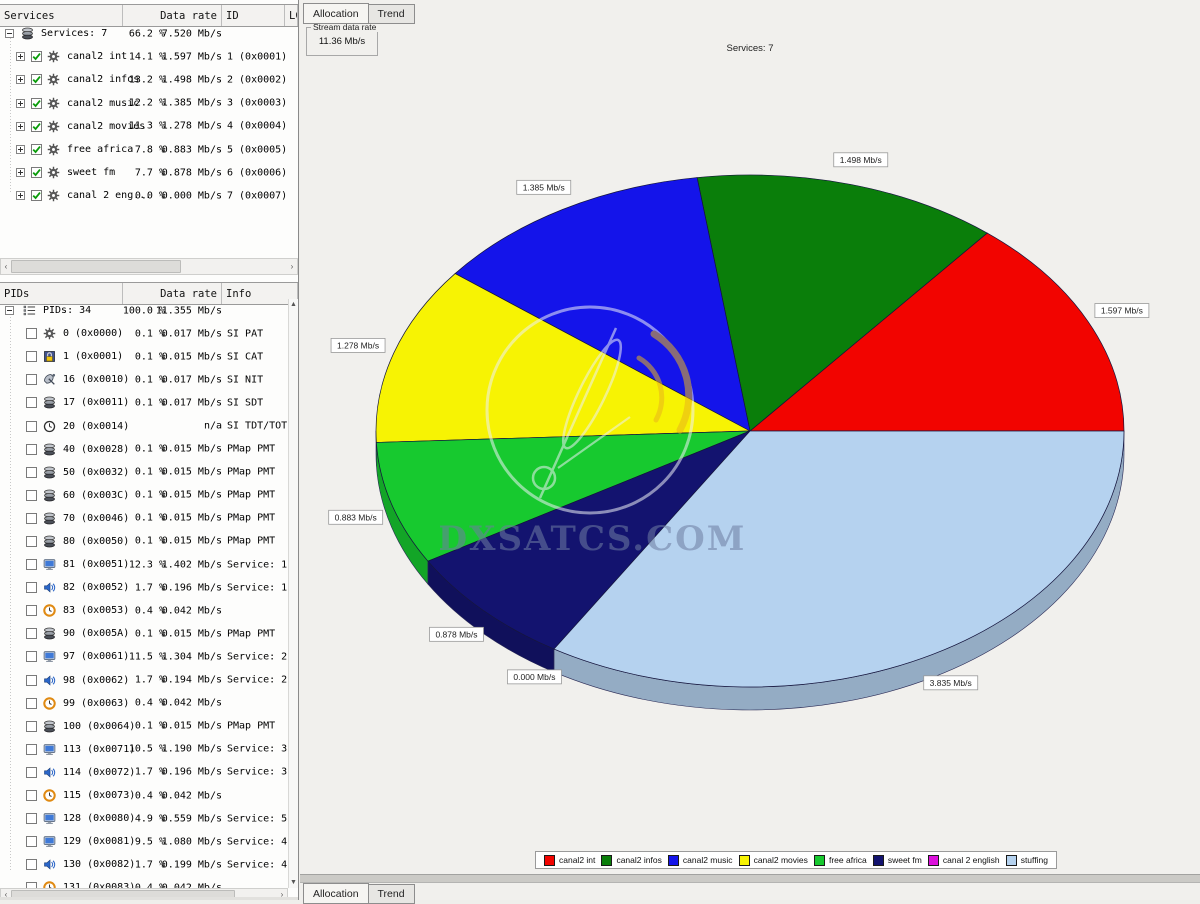 This screenshot has width=1200, height=904. I want to click on data-rate-percent: 0.4 %, so click(150, 610).